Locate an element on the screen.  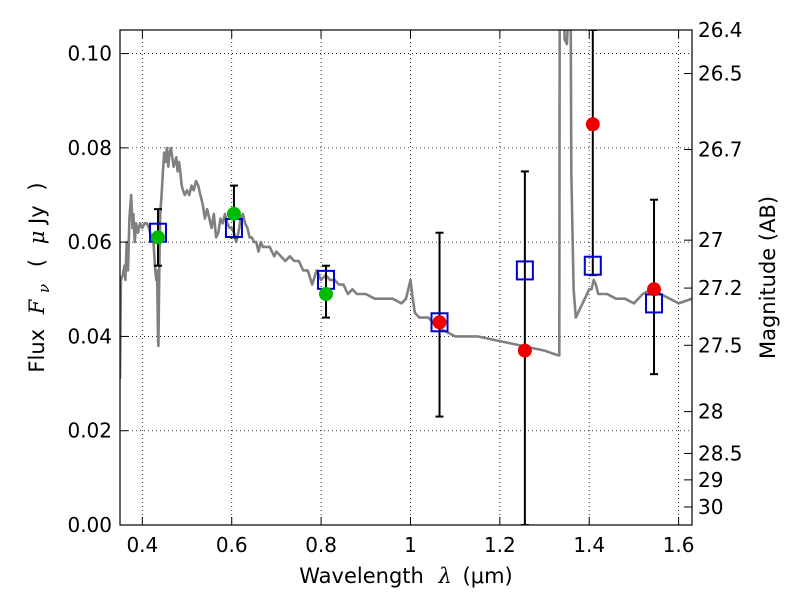
right-tick-label: 28.5 is located at coordinates (720, 453).